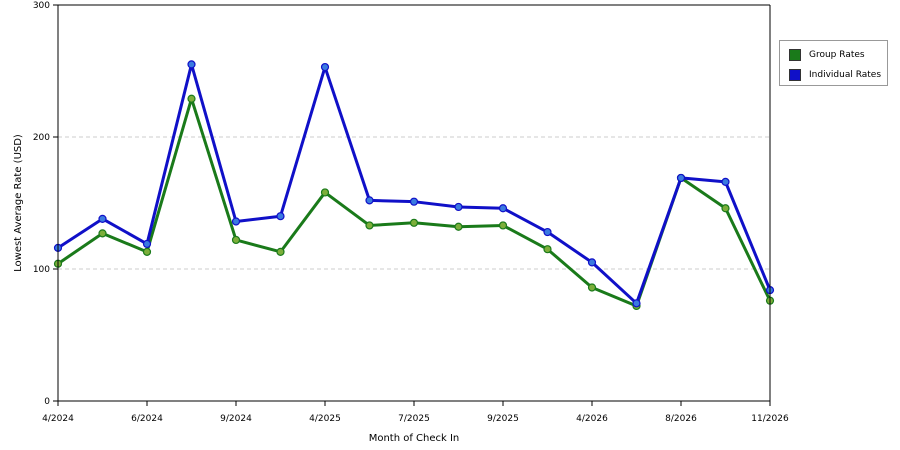  I want to click on x-tick-label: 7/2025, so click(414, 419).